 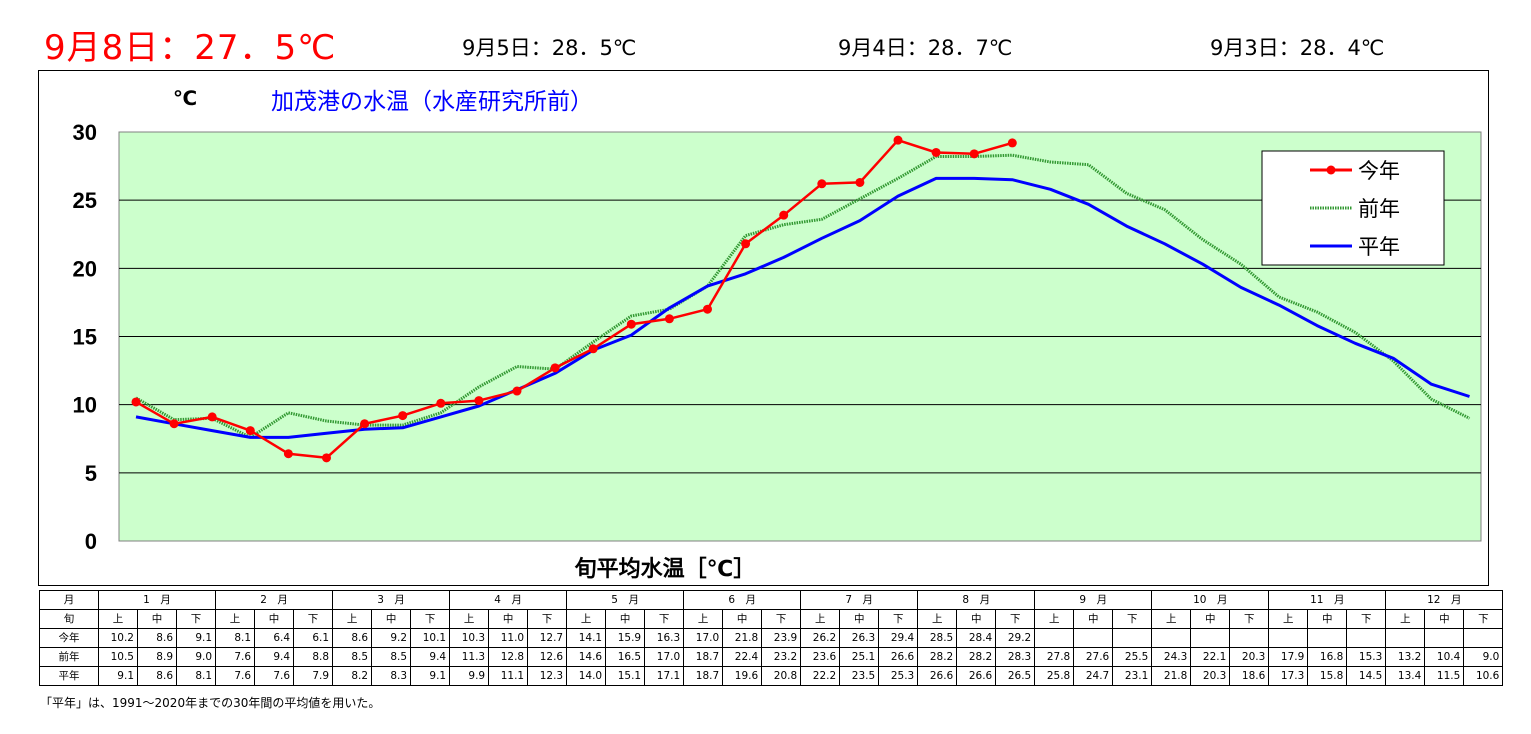 I want to click on value-cell: 13.2, so click(x=1405, y=657).